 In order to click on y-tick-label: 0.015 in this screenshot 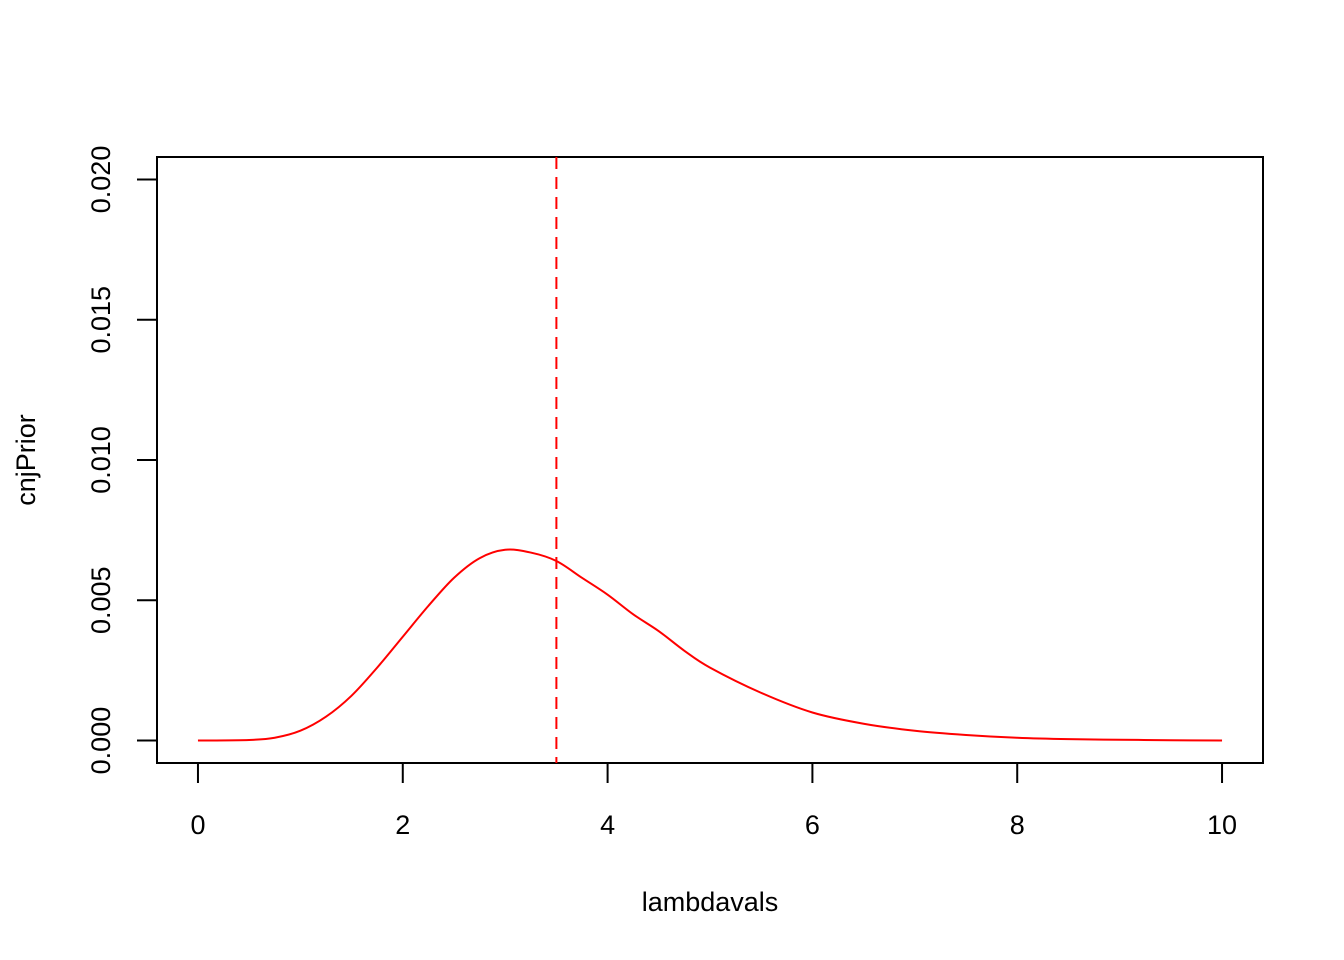, I will do `click(101, 320)`.